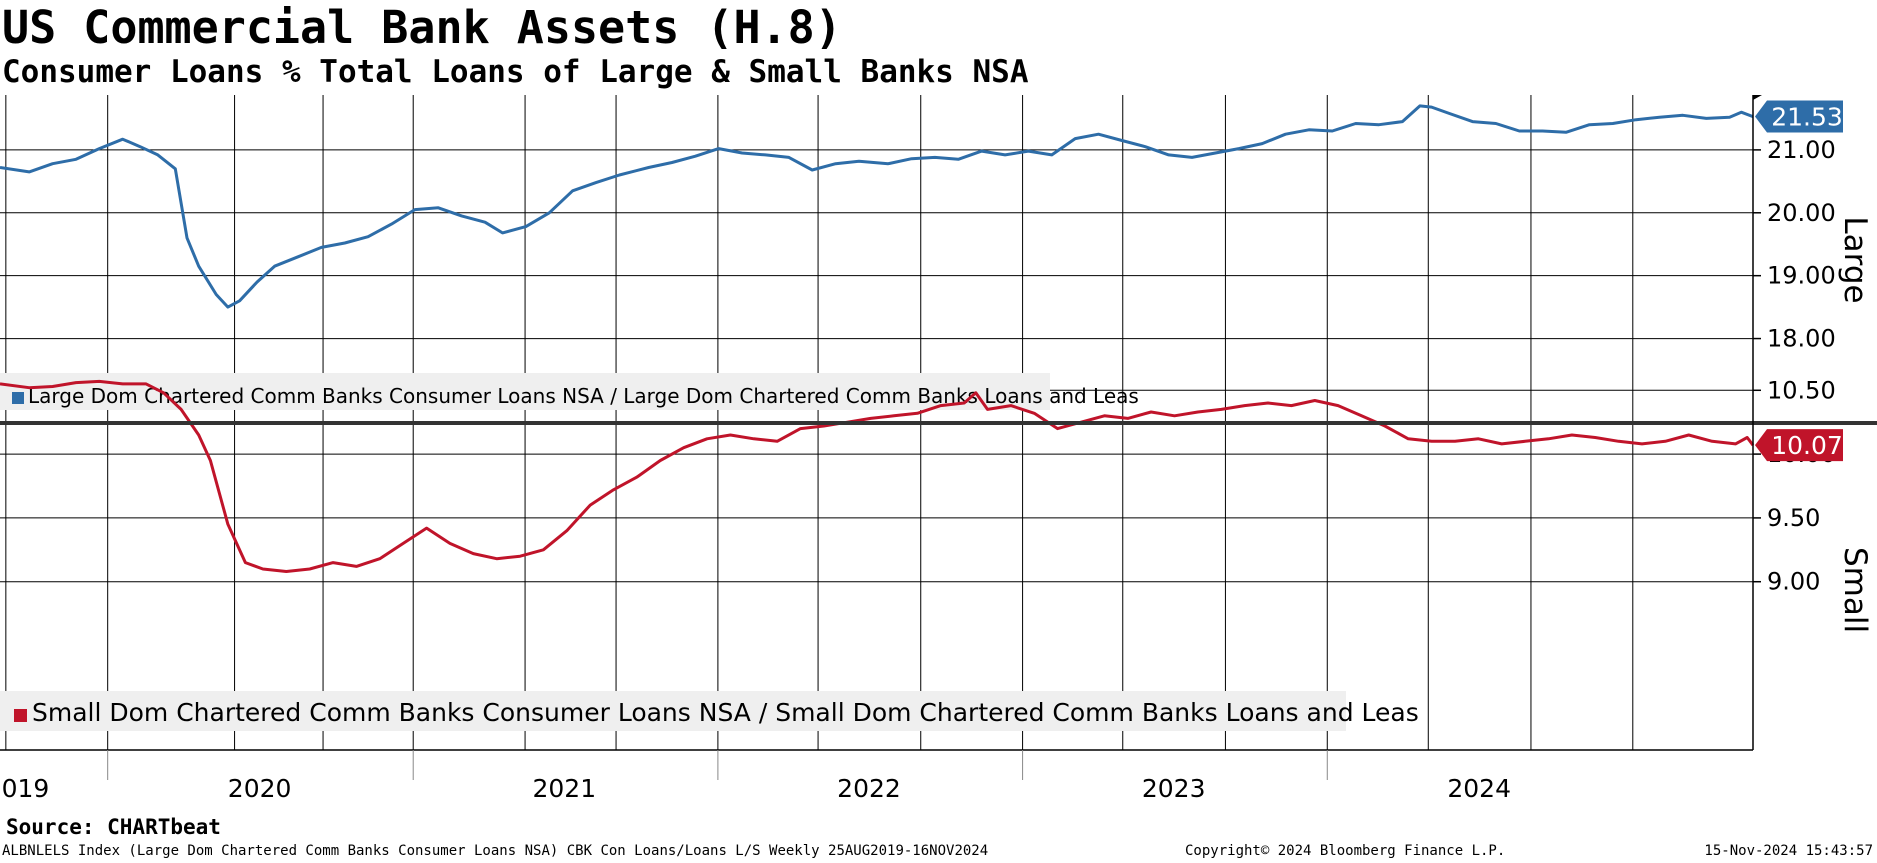 The height and width of the screenshot is (863, 1877). Describe the element at coordinates (1174, 788) in the screenshot. I see `x-tick-label: 2023` at that location.